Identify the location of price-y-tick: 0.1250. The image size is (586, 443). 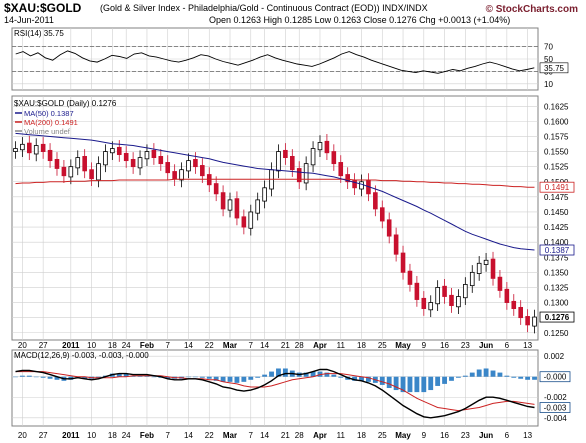
(556, 333).